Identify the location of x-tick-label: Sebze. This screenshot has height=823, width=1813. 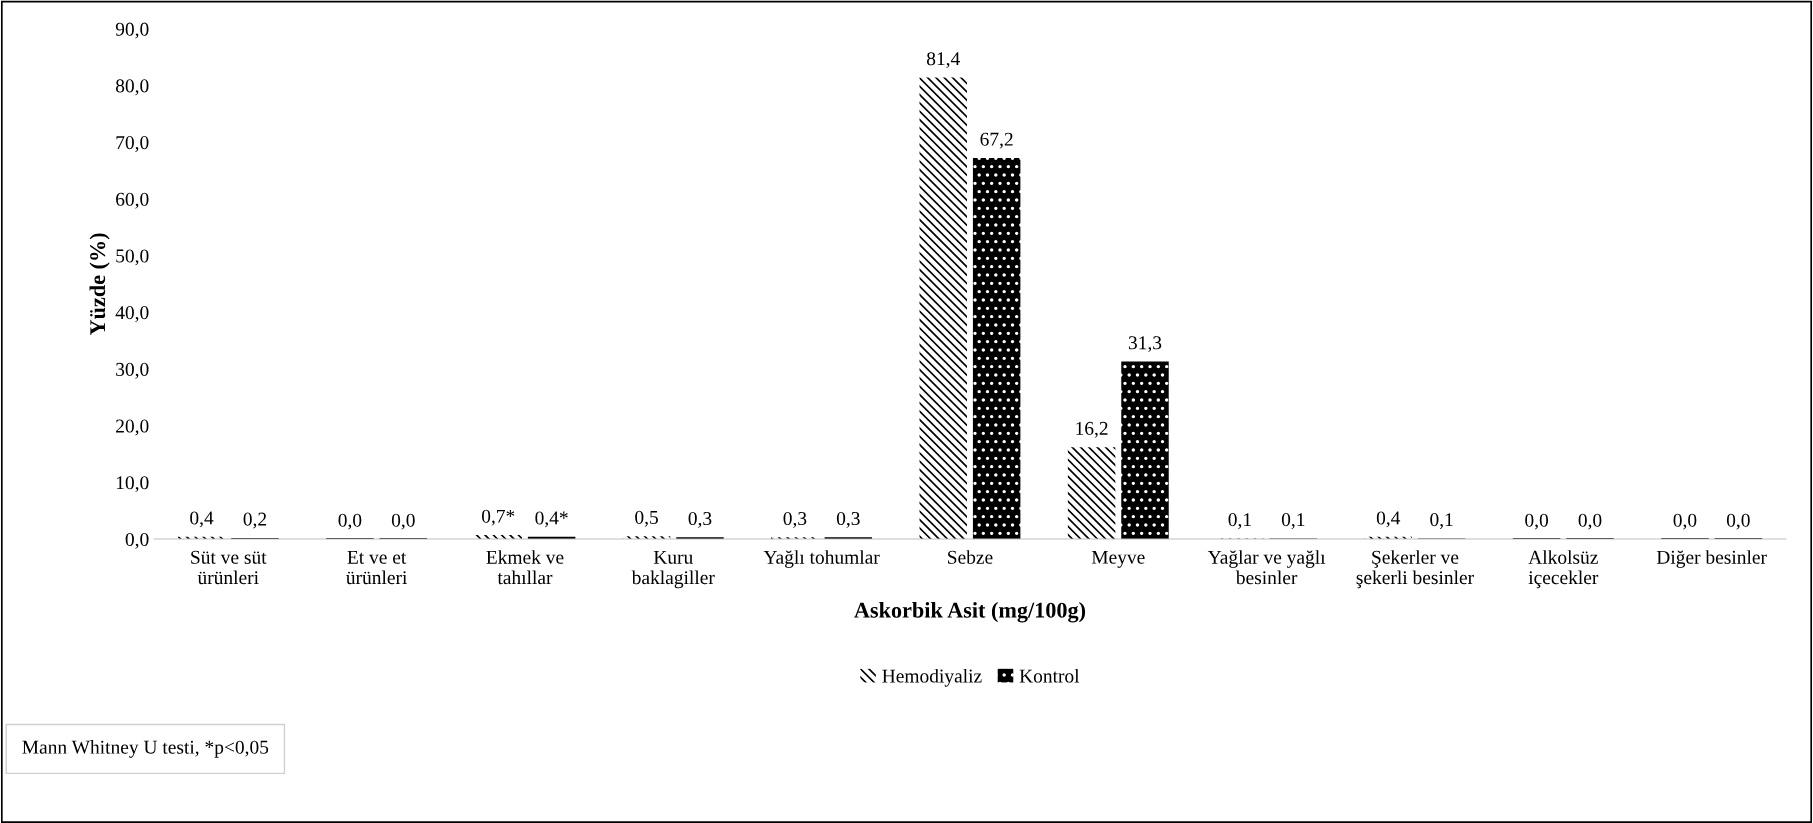
(970, 557).